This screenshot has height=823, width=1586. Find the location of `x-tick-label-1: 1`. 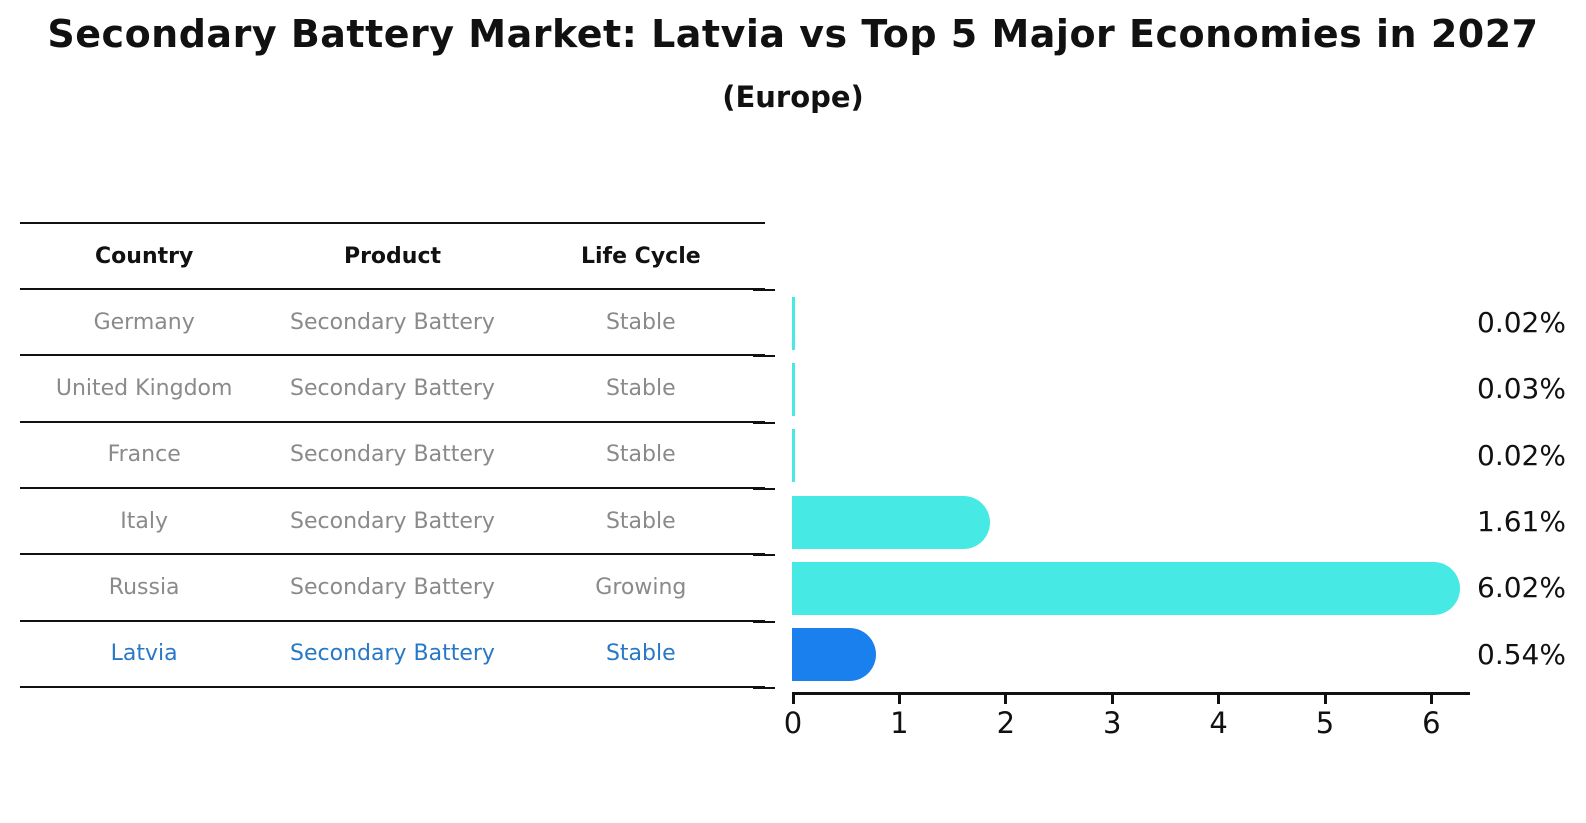

x-tick-label-1: 1 is located at coordinates (899, 723).